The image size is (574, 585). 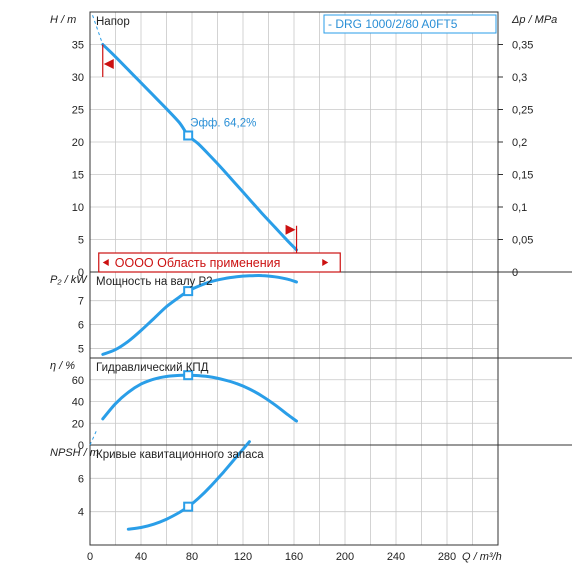 I want to click on region-arrow-right, so click(x=325, y=262).